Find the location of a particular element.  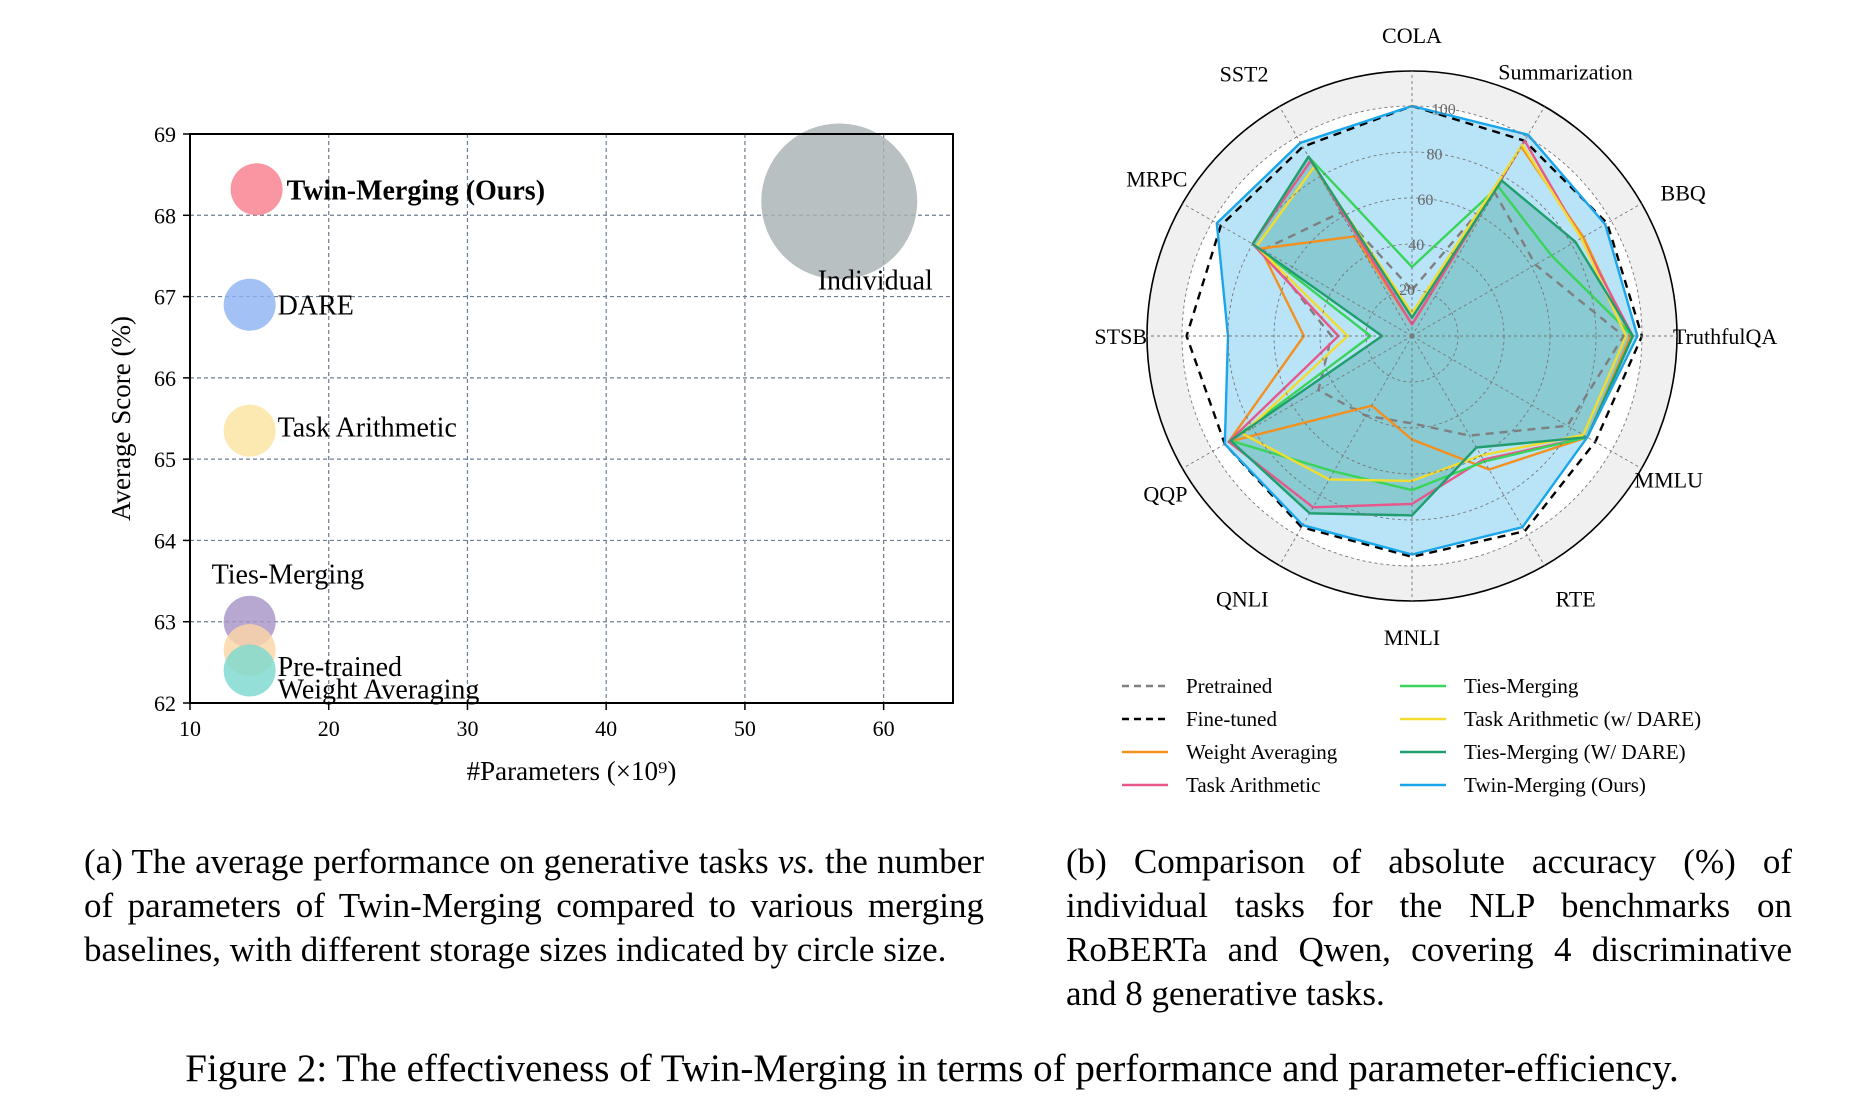

radar-axis-label: MRPC is located at coordinates (1156, 179).